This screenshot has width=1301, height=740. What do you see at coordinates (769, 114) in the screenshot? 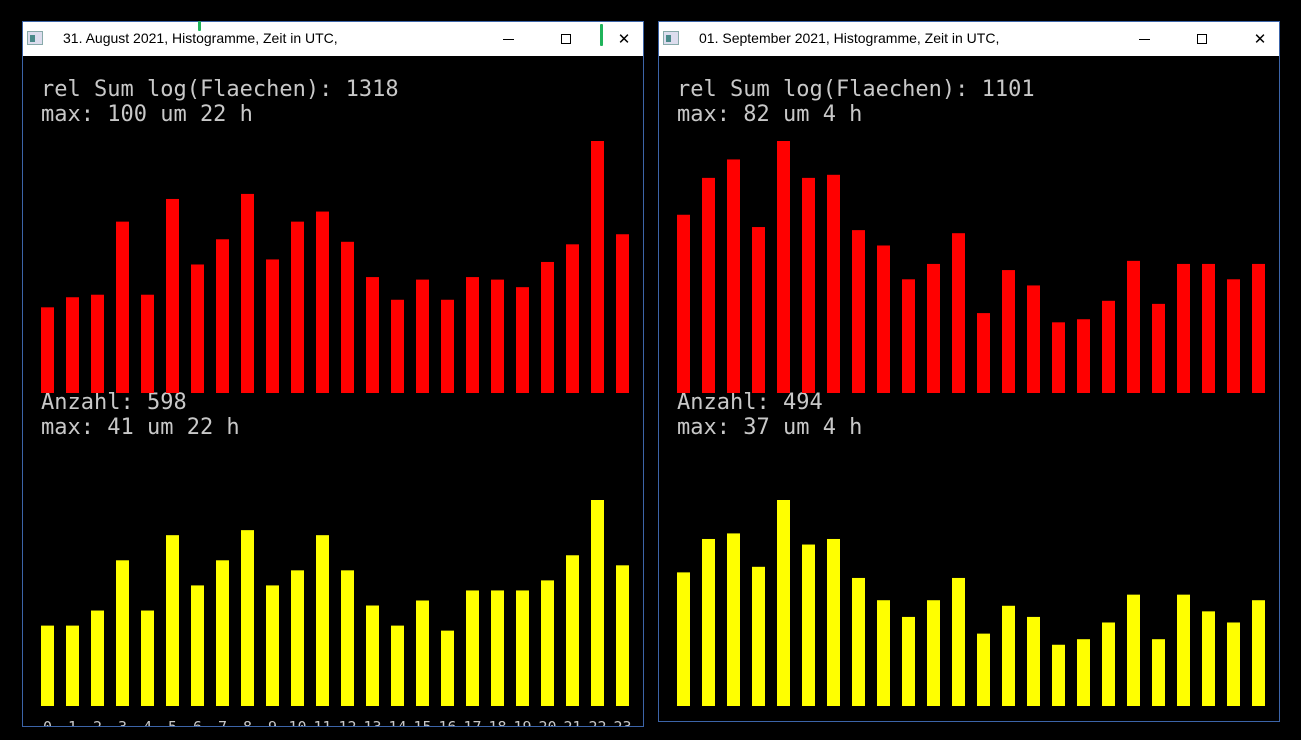
I see `red-header-line2: max: 82 um 4 h` at bounding box center [769, 114].